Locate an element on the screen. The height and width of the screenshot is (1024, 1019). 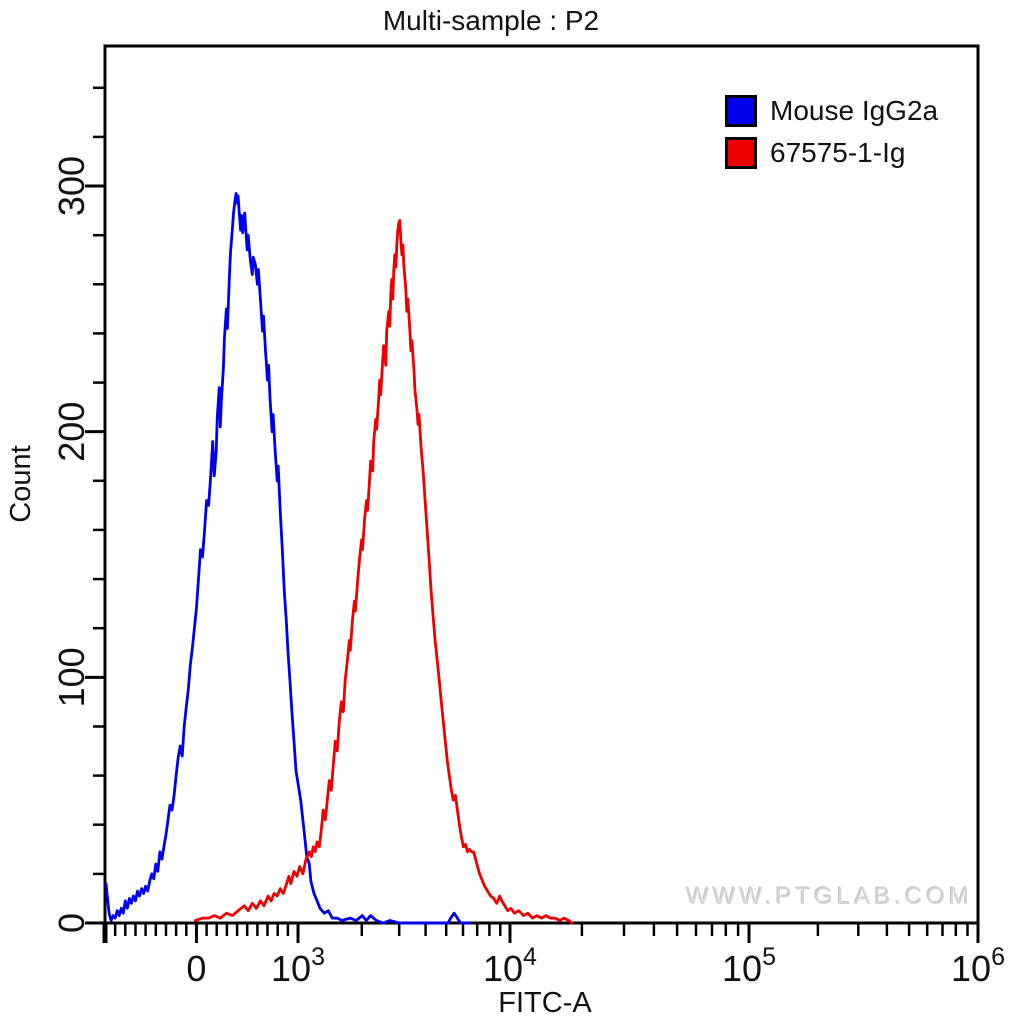
legend-label: Mouse IgG2a is located at coordinates (854, 110).